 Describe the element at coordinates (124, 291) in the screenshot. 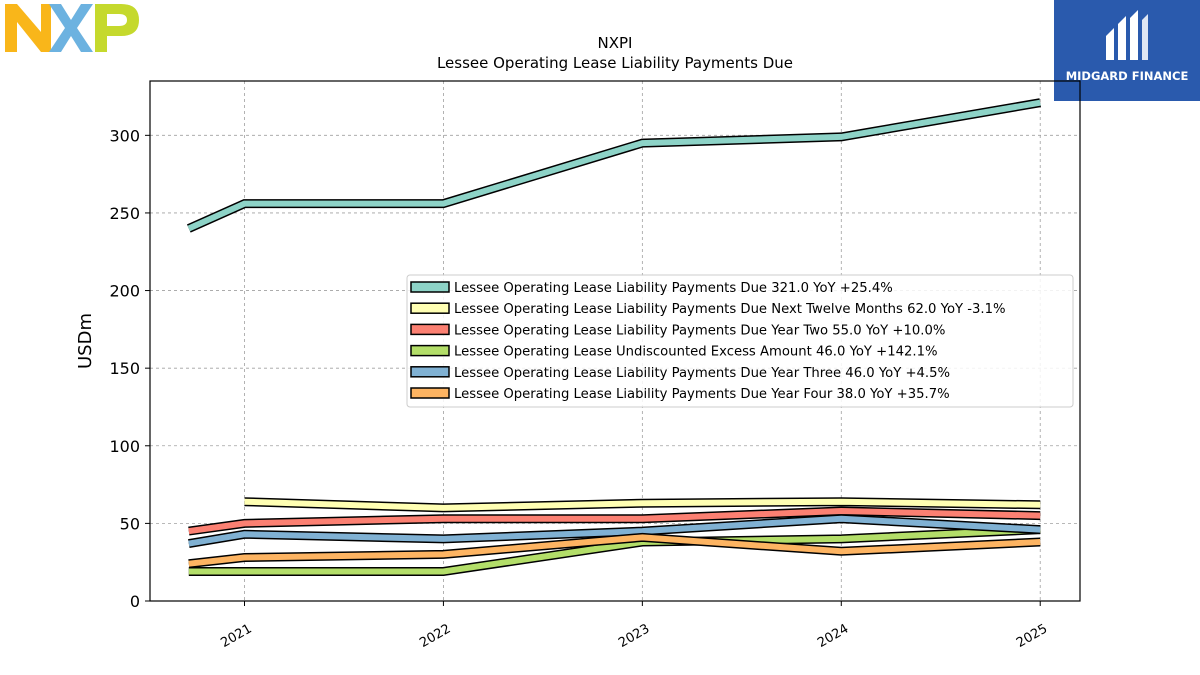

I see `y-tick-label: 200` at that location.